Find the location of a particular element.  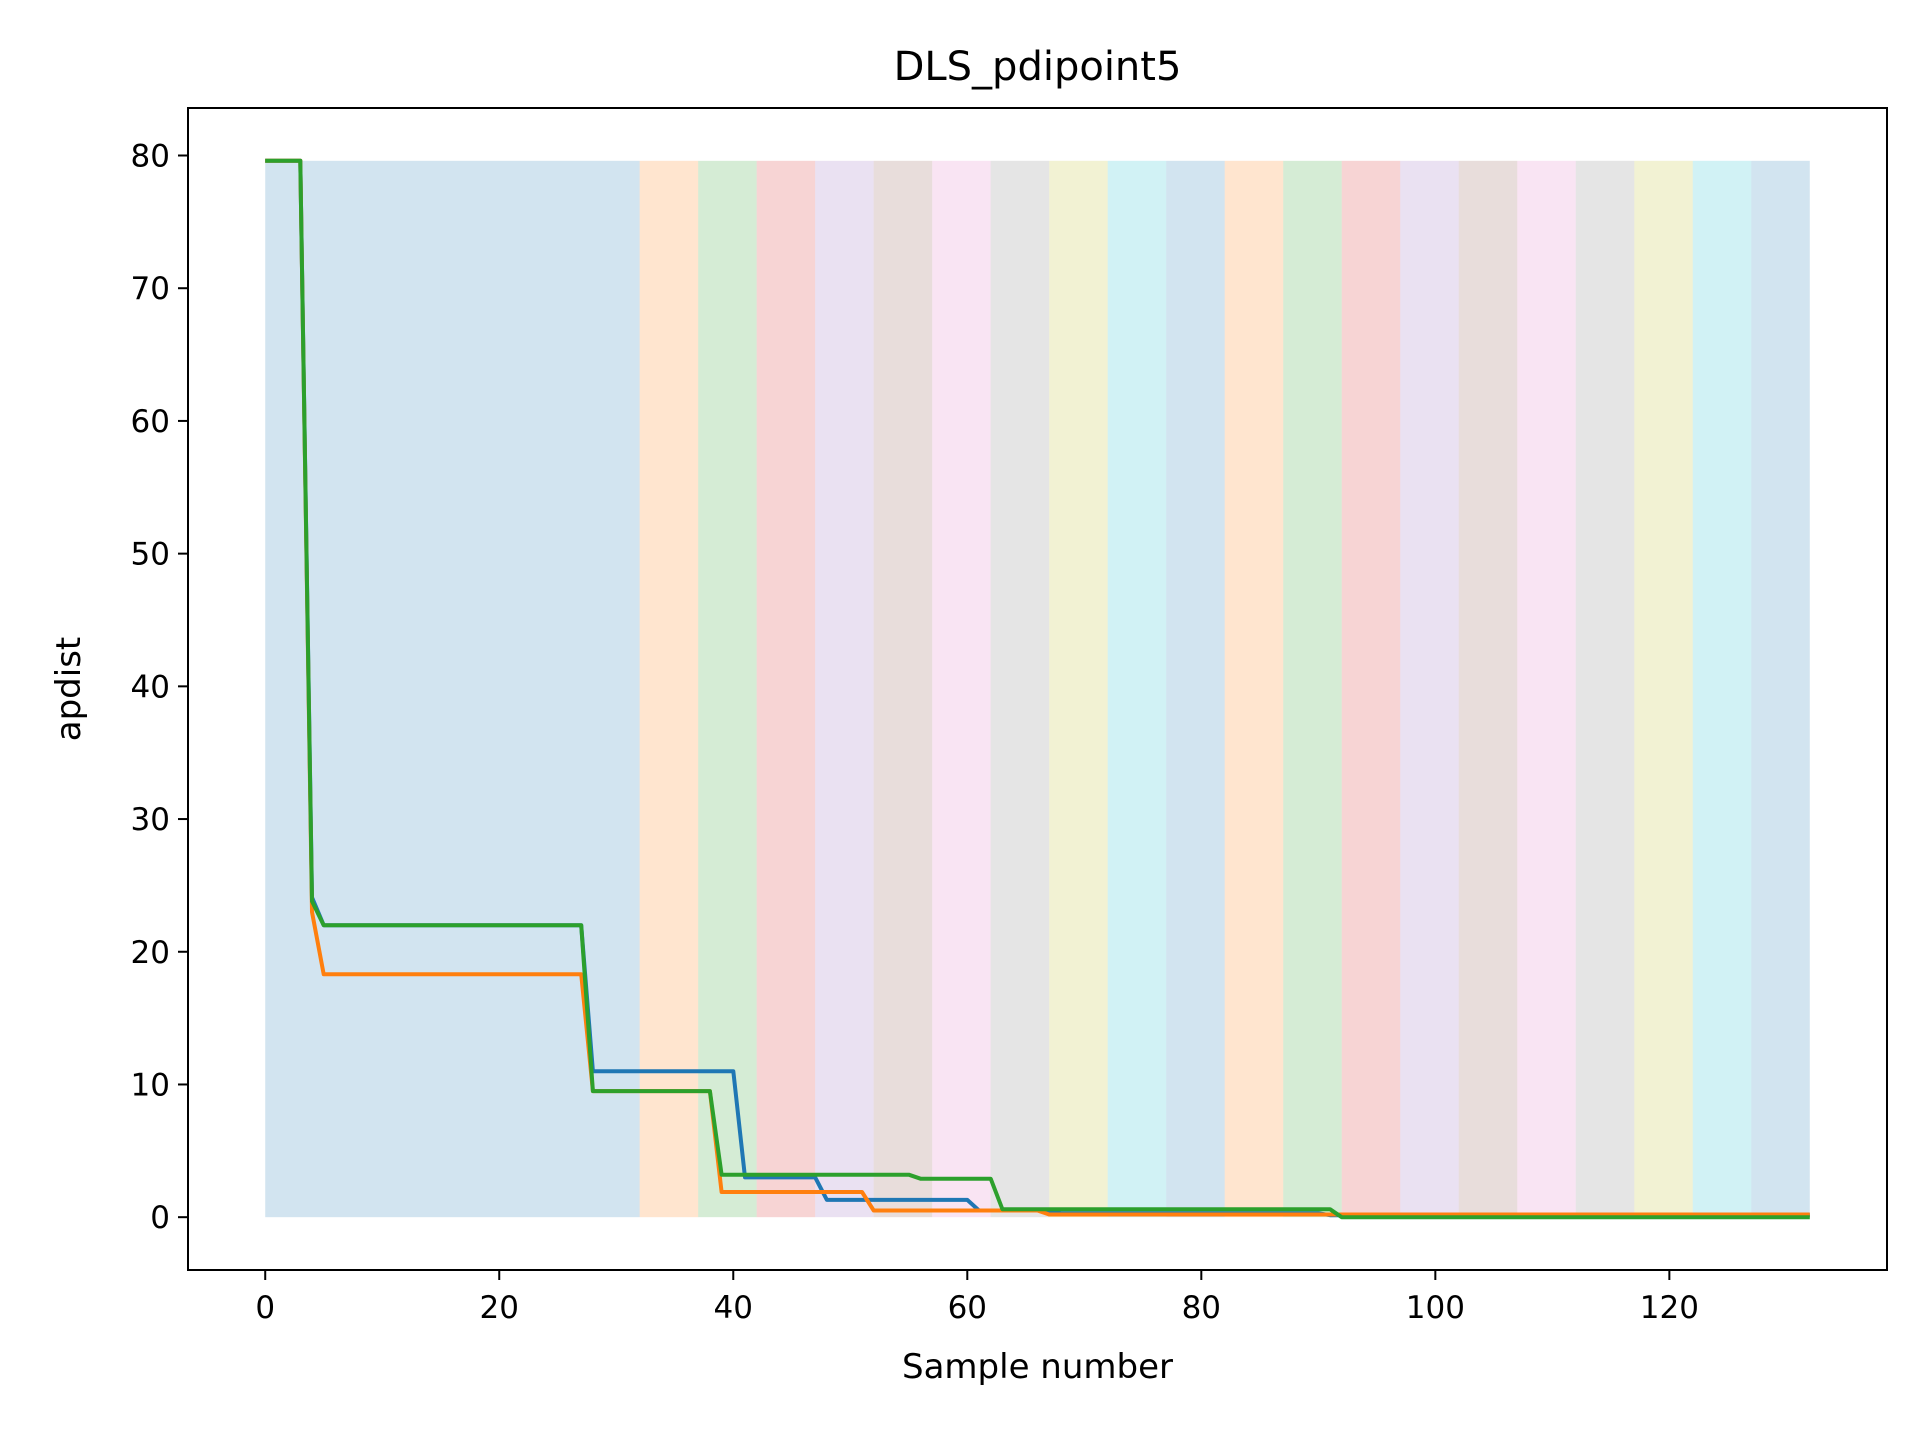

y-axis-ticks: 0 10 20 30 40 50 60 70 80 is located at coordinates (159, 687).